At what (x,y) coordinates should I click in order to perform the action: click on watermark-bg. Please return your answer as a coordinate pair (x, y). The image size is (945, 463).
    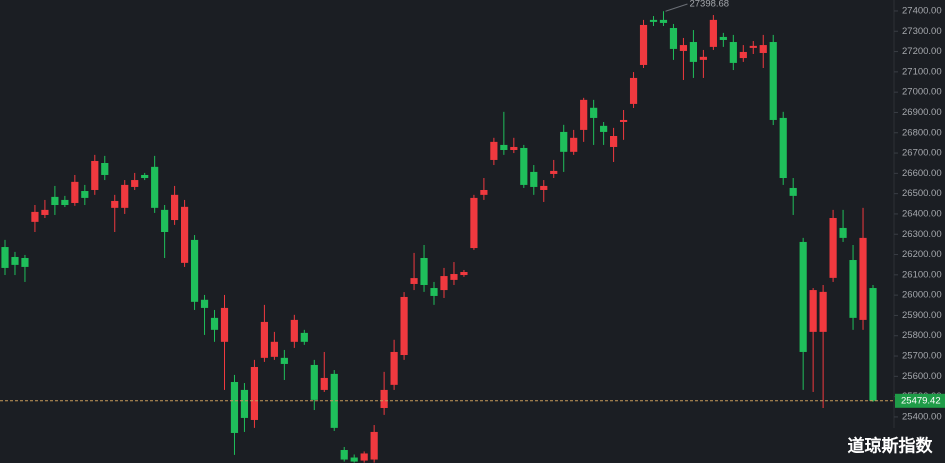
    Looking at the image, I should click on (872, 445).